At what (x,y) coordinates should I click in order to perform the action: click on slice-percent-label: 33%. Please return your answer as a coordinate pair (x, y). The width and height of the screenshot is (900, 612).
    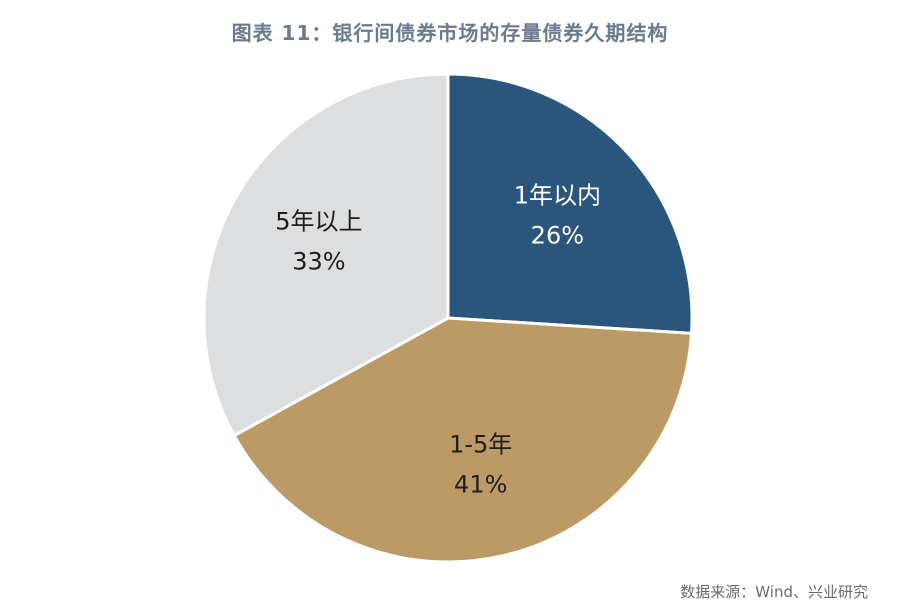
    Looking at the image, I should click on (318, 262).